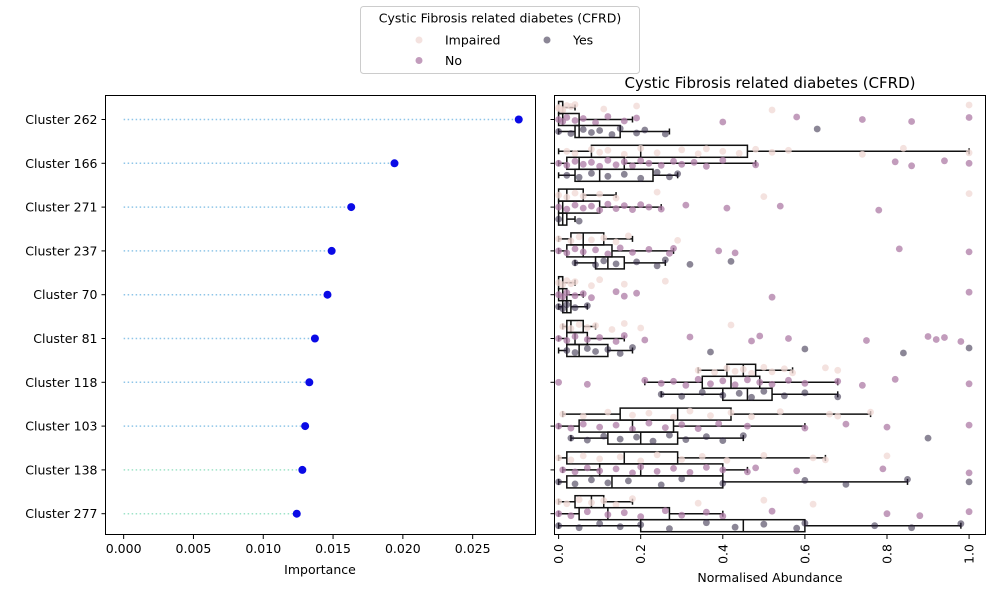 The height and width of the screenshot is (600, 1000). What do you see at coordinates (61, 469) in the screenshot?
I see `importance-ytick-label-cluster-138: Cluster 138` at bounding box center [61, 469].